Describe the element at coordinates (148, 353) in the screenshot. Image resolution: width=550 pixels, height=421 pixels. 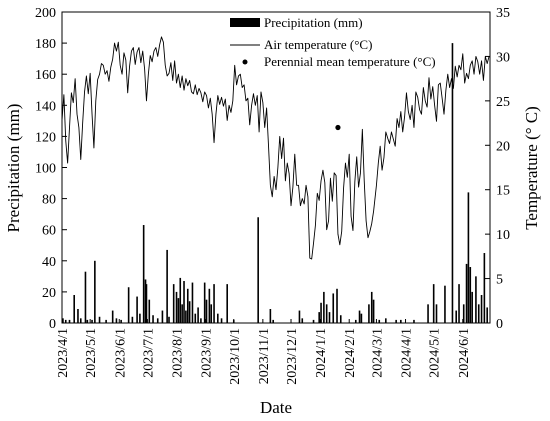
I see `x-tick-label: 2023/7/1` at that location.